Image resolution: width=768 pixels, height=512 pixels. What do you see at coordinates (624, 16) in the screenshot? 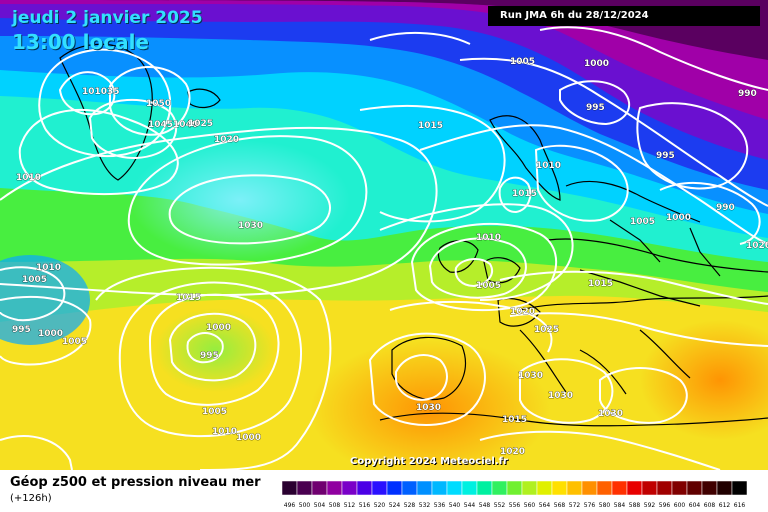
I see `model-run-label: Run JMA 6h du 28/12/2024` at bounding box center [624, 16].